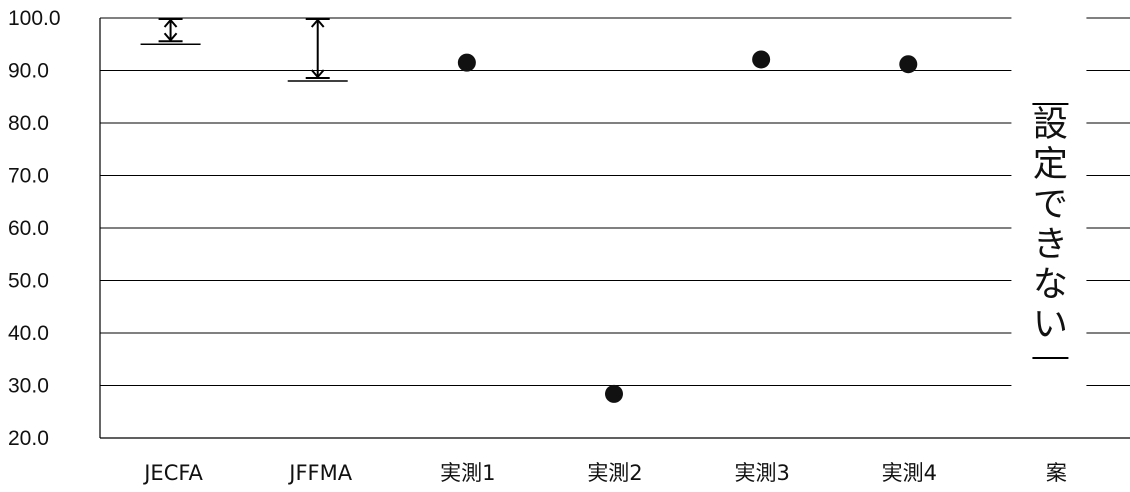 This screenshot has height=492, width=1130. I want to click on annotation-char: 設, so click(1050, 125).